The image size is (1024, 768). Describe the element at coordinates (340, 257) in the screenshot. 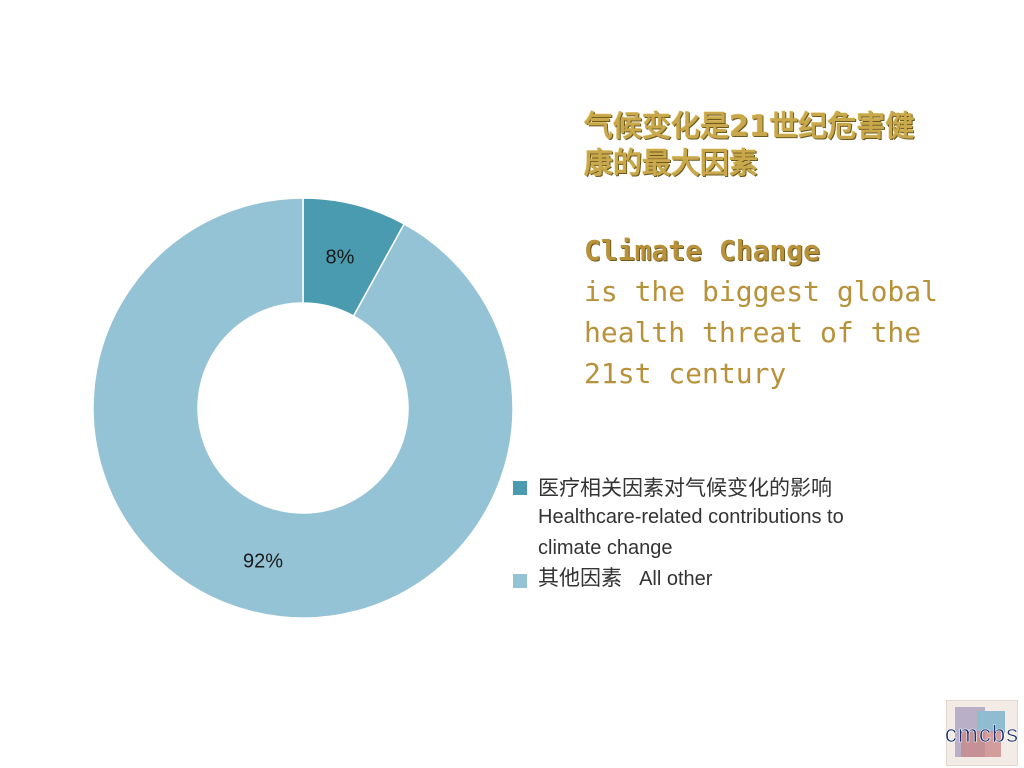

I see `slice-label-healthcare: 8%` at that location.